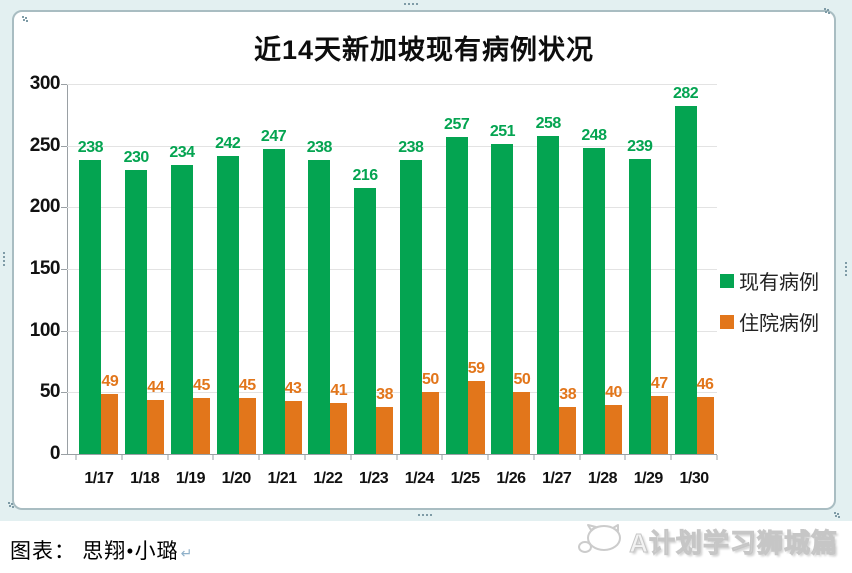 Image resolution: width=852 pixels, height=573 pixels. I want to click on x-tick-label: 1/19, so click(190, 478).